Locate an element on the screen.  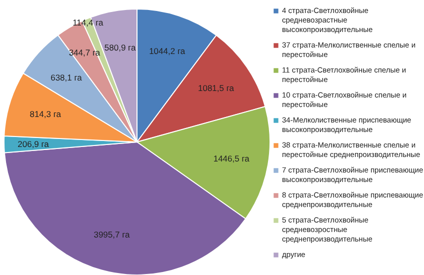
data-label: 1081,5 га is located at coordinates (216, 87).